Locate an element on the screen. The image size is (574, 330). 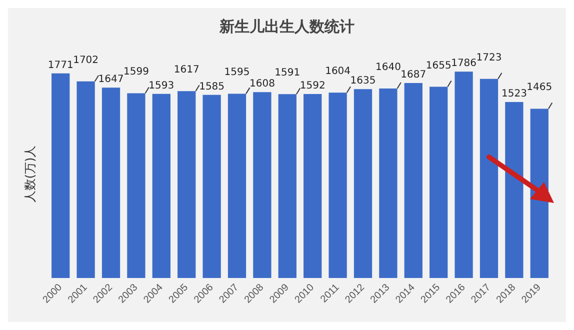
data-label: 1604 is located at coordinates (338, 72).